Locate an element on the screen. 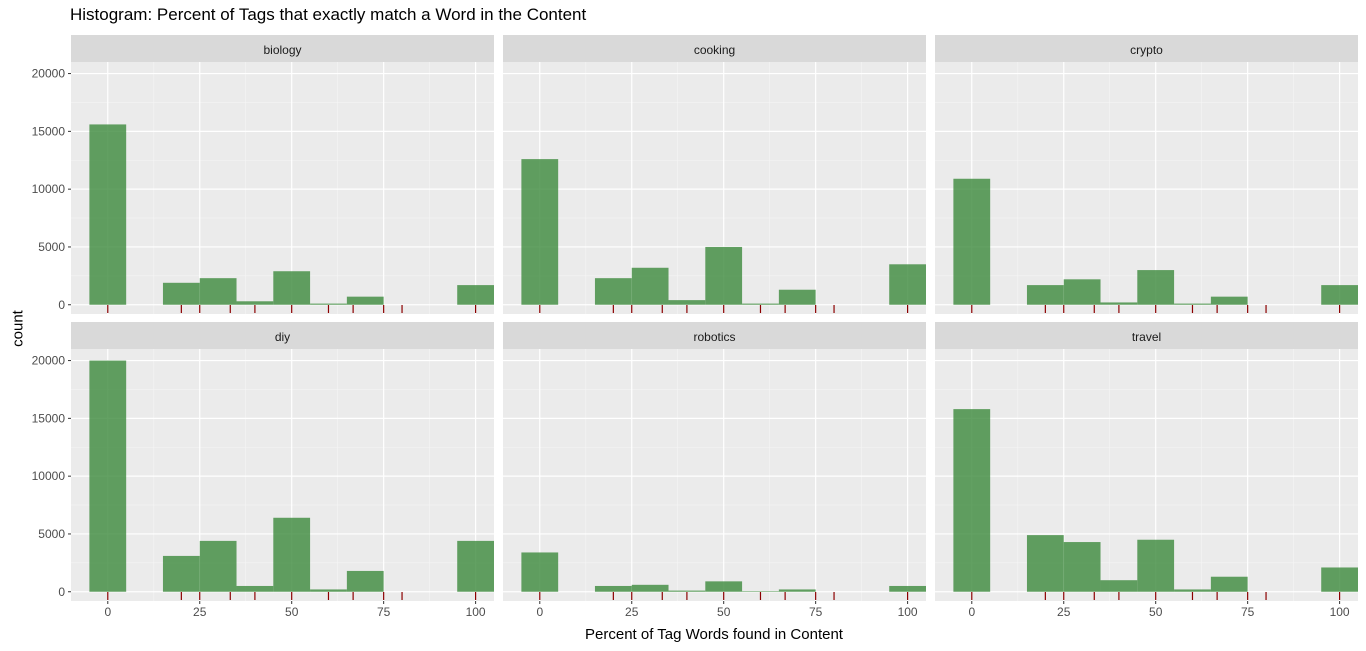 The height and width of the screenshot is (651, 1366). facet-panel-robotics: robotics 0 25 50 75 100 is located at coordinates (714, 470).